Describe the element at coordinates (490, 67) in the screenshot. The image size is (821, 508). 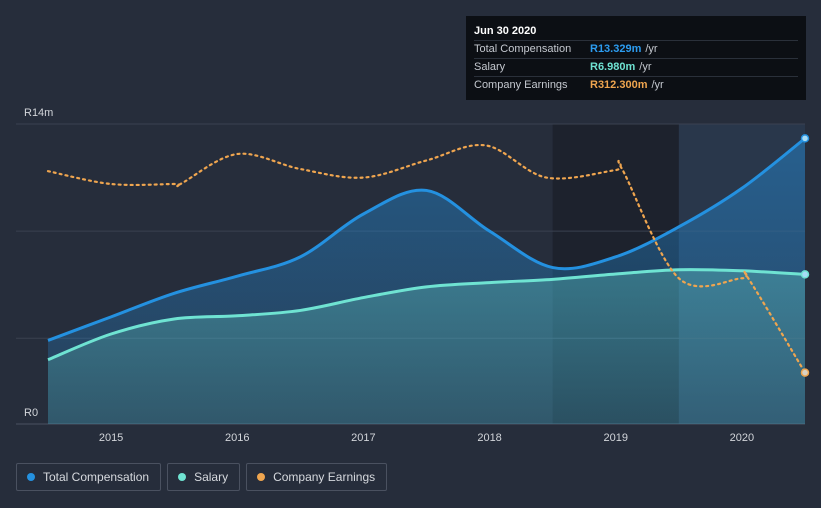
I see `tooltip-label: Salary` at that location.